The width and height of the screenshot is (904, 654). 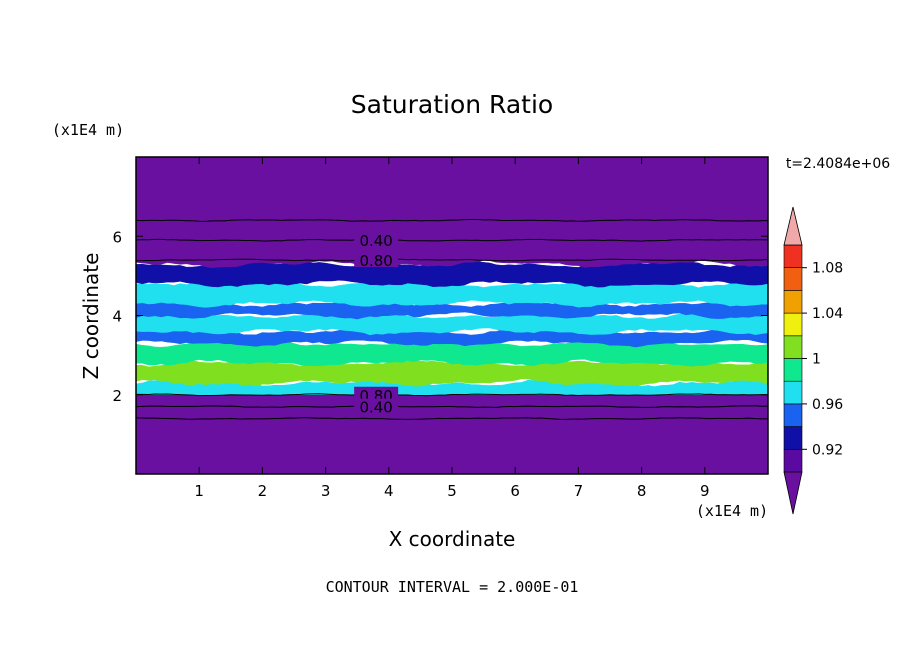 I want to click on colorbar: 0.92 0.96 1 1.04 1.08, so click(x=813, y=360).